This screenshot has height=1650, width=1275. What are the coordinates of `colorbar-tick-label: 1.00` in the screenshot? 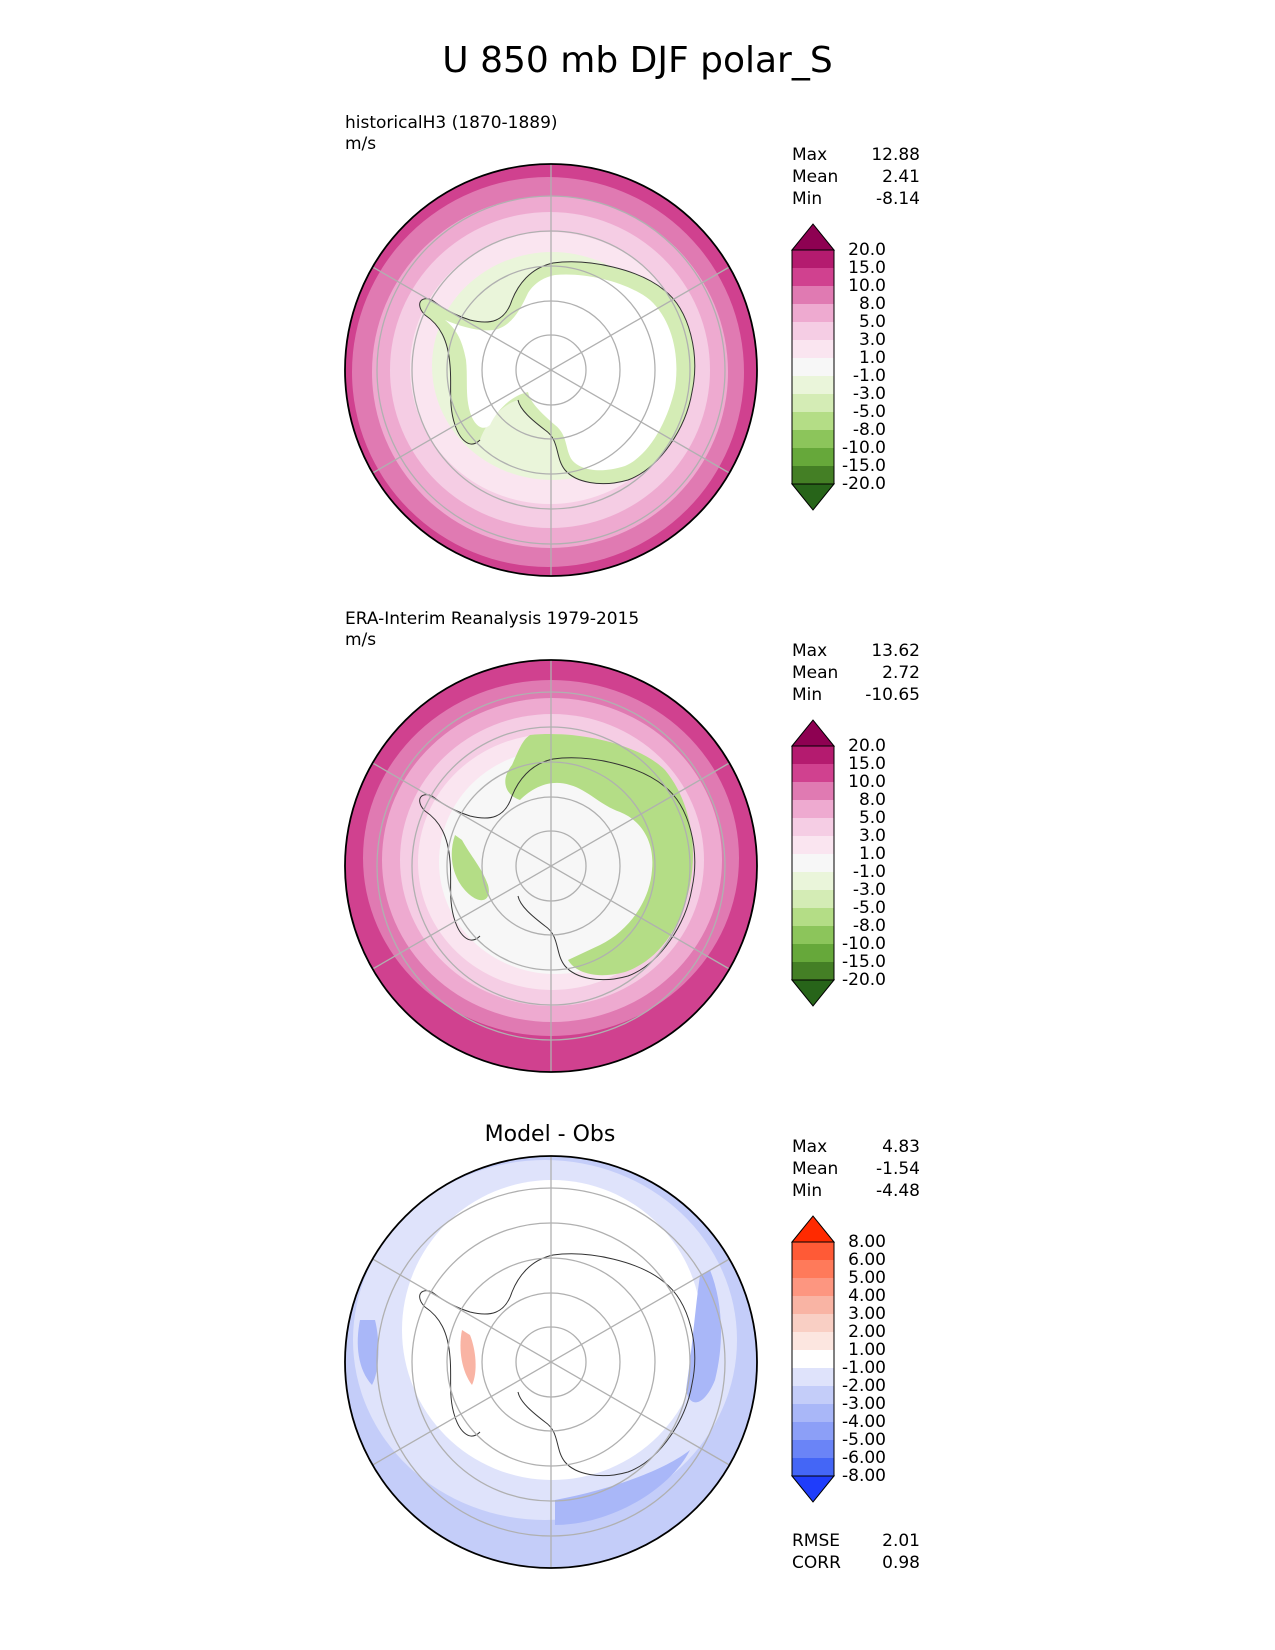 It's located at (867, 1350).